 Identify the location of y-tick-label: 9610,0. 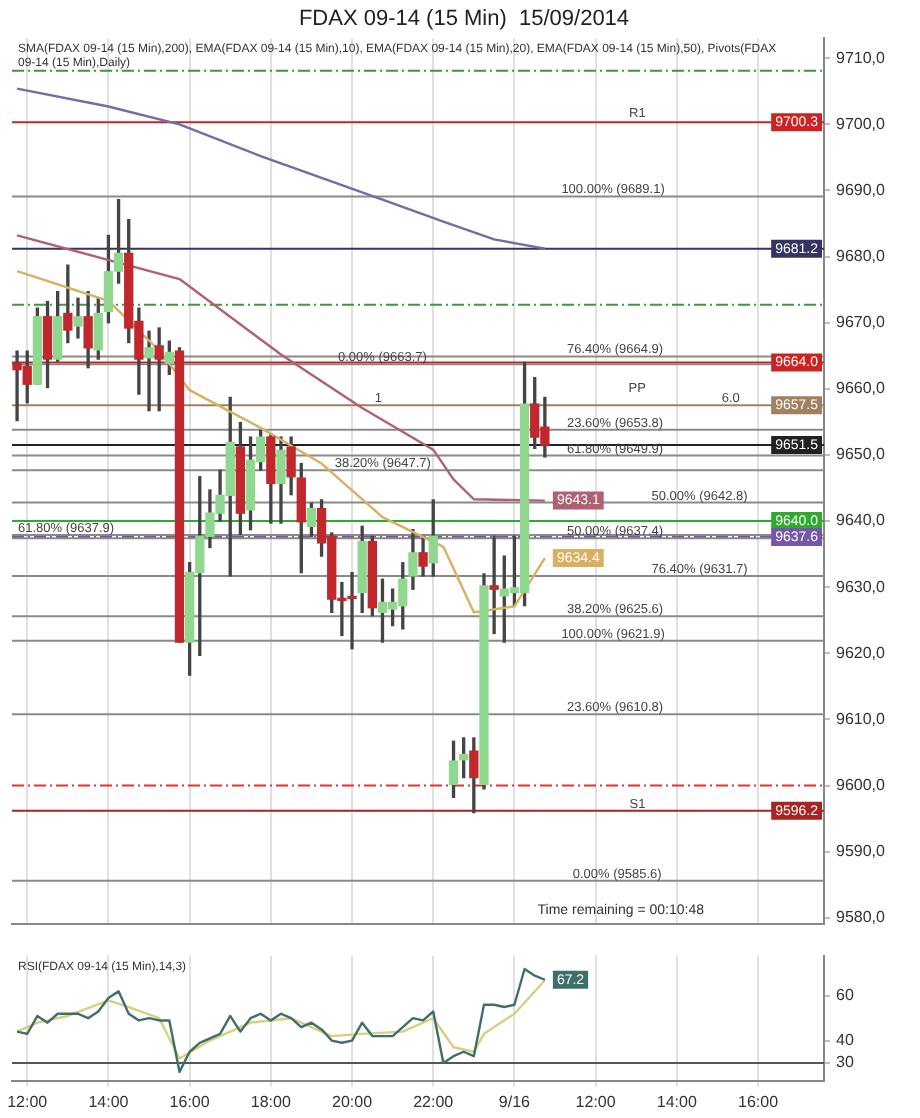
(861, 718).